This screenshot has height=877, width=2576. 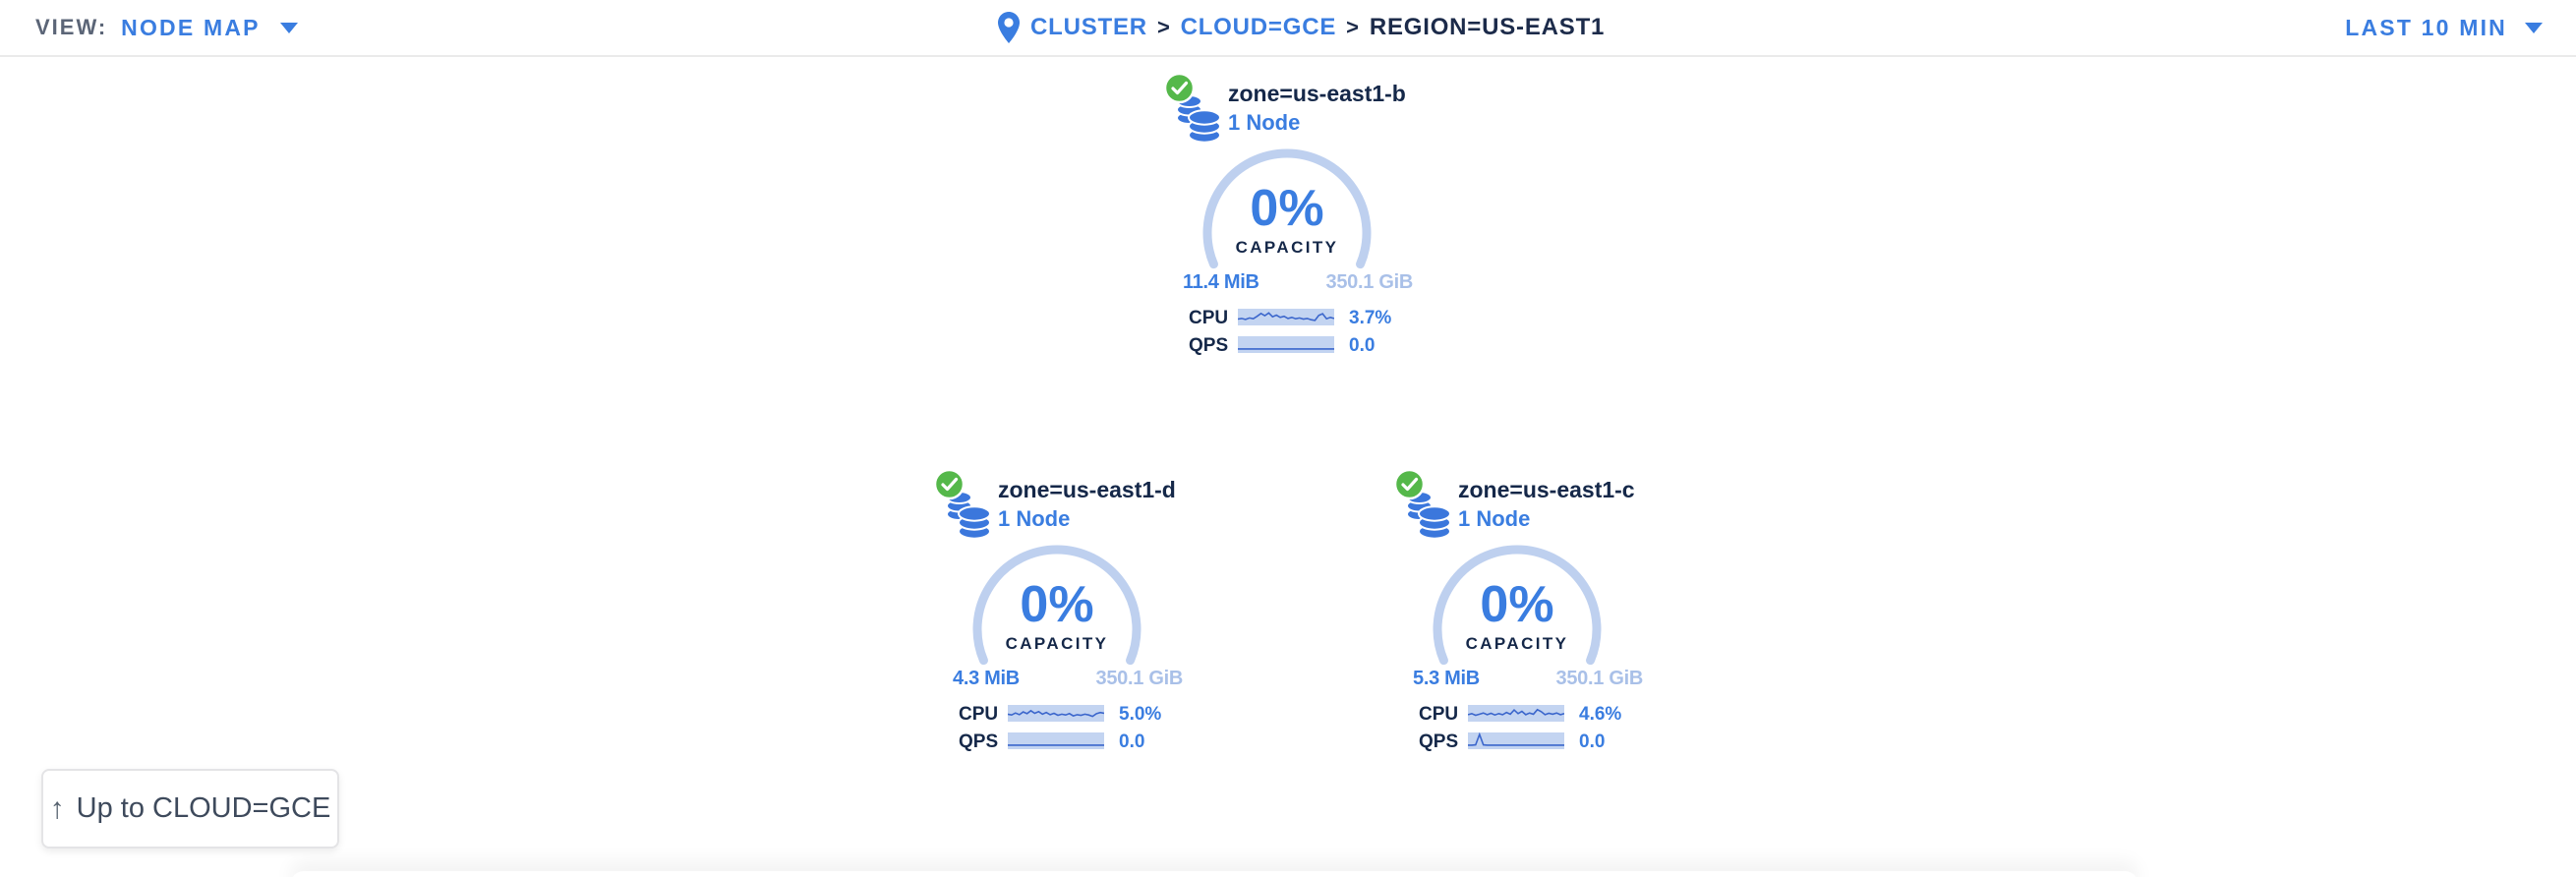 What do you see at coordinates (1317, 108) in the screenshot?
I see `zone-card-header: zone=us-east1-b 1 Node` at bounding box center [1317, 108].